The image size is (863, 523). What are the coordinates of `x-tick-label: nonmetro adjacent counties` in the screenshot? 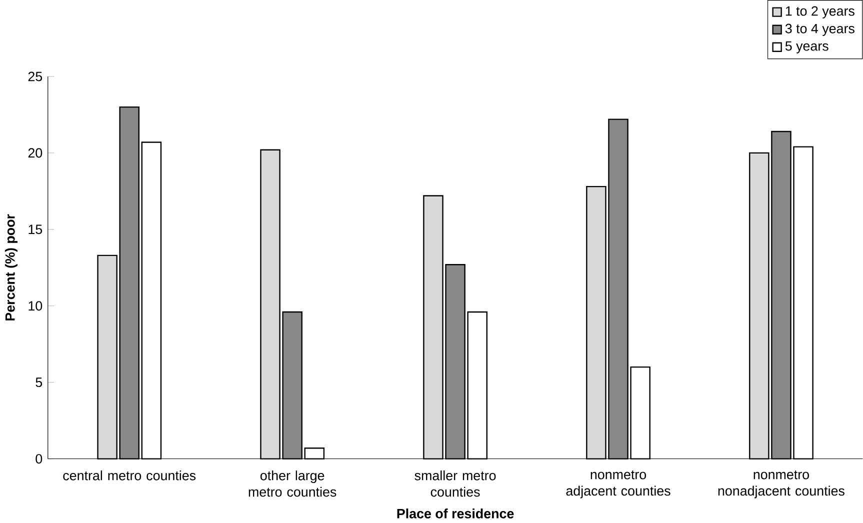 It's located at (618, 484).